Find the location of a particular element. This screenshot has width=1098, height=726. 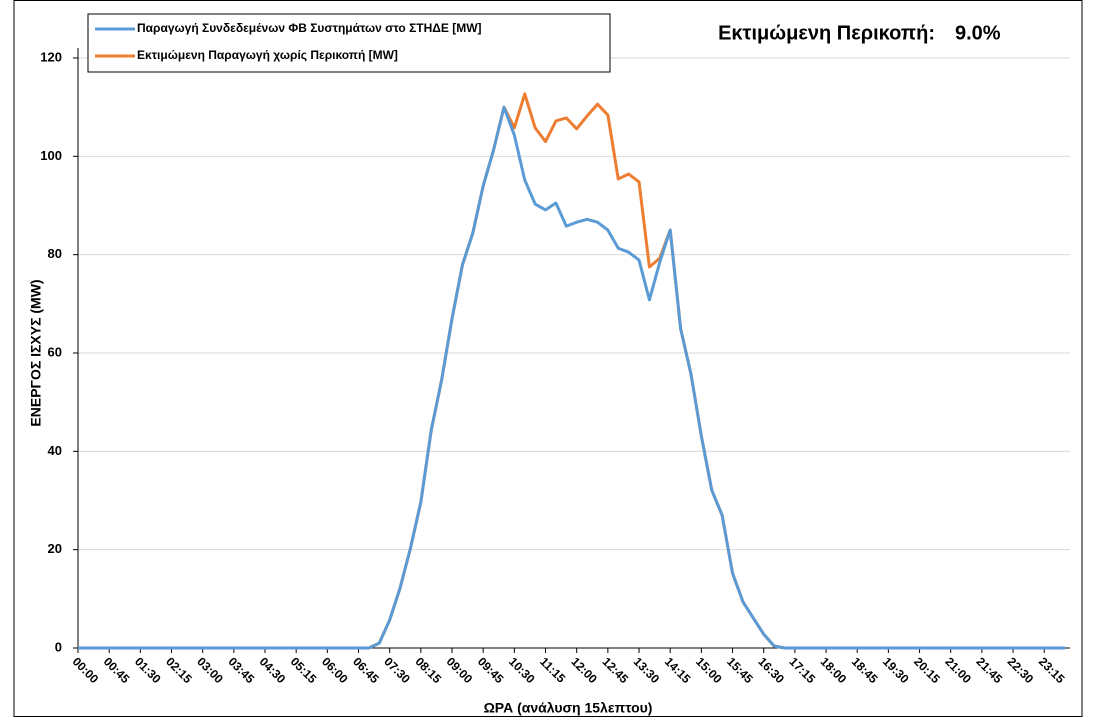

y-tick-label: 40 is located at coordinates (55, 450).